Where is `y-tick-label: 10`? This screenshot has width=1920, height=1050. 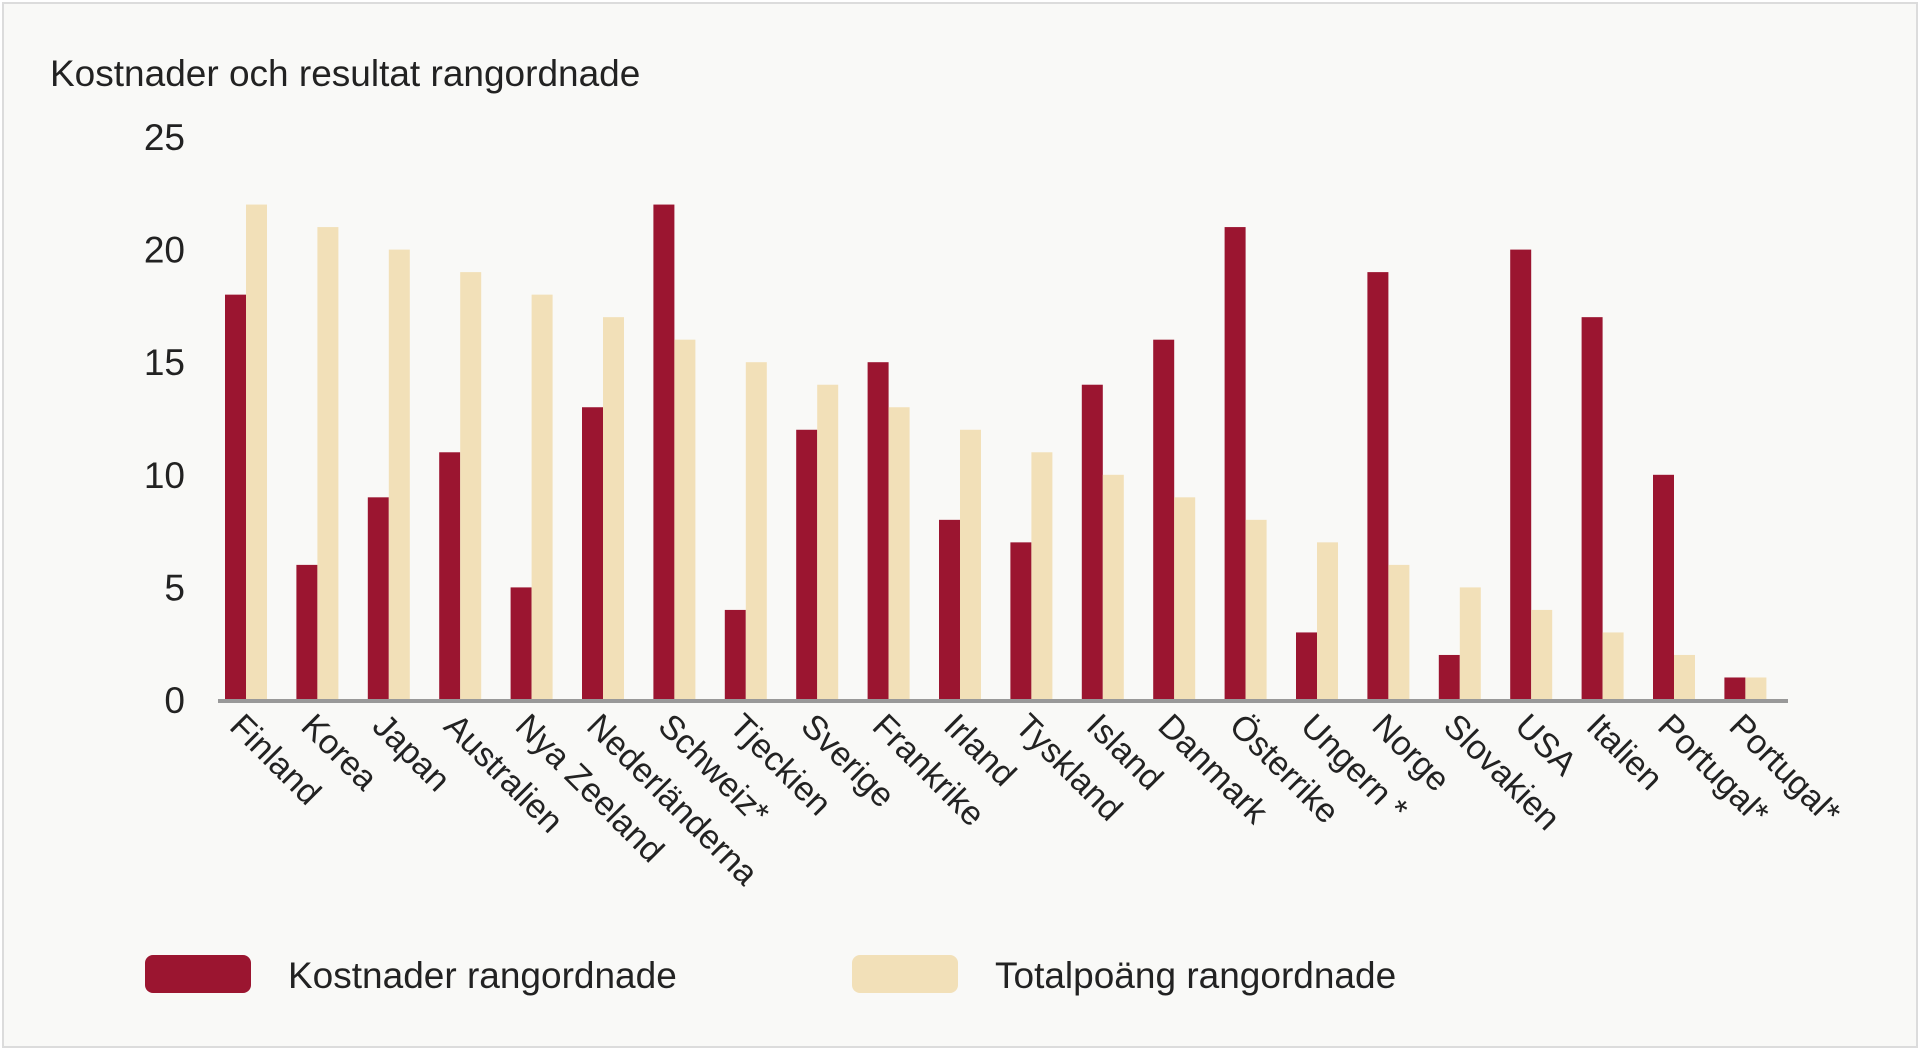 y-tick-label: 10 is located at coordinates (164, 475).